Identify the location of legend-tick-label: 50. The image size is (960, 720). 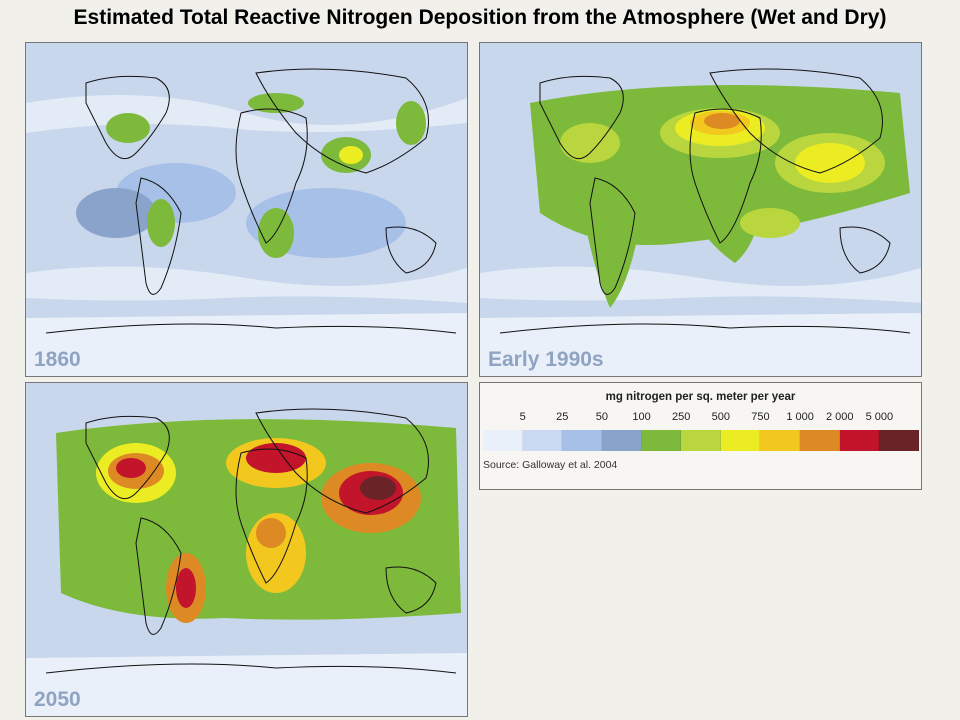
(602, 417).